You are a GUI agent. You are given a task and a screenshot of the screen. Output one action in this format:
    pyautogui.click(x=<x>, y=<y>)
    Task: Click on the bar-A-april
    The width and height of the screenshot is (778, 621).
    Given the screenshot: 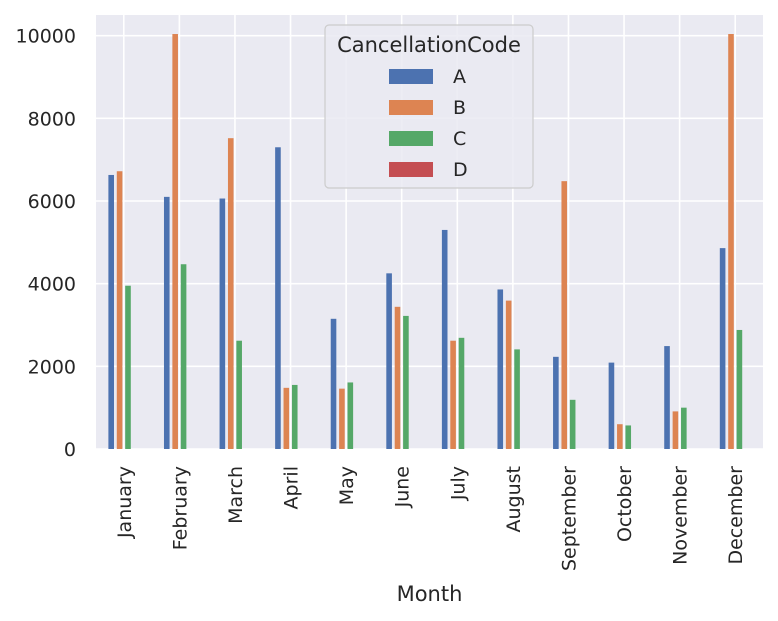 What is the action you would take?
    pyautogui.click(x=278, y=298)
    